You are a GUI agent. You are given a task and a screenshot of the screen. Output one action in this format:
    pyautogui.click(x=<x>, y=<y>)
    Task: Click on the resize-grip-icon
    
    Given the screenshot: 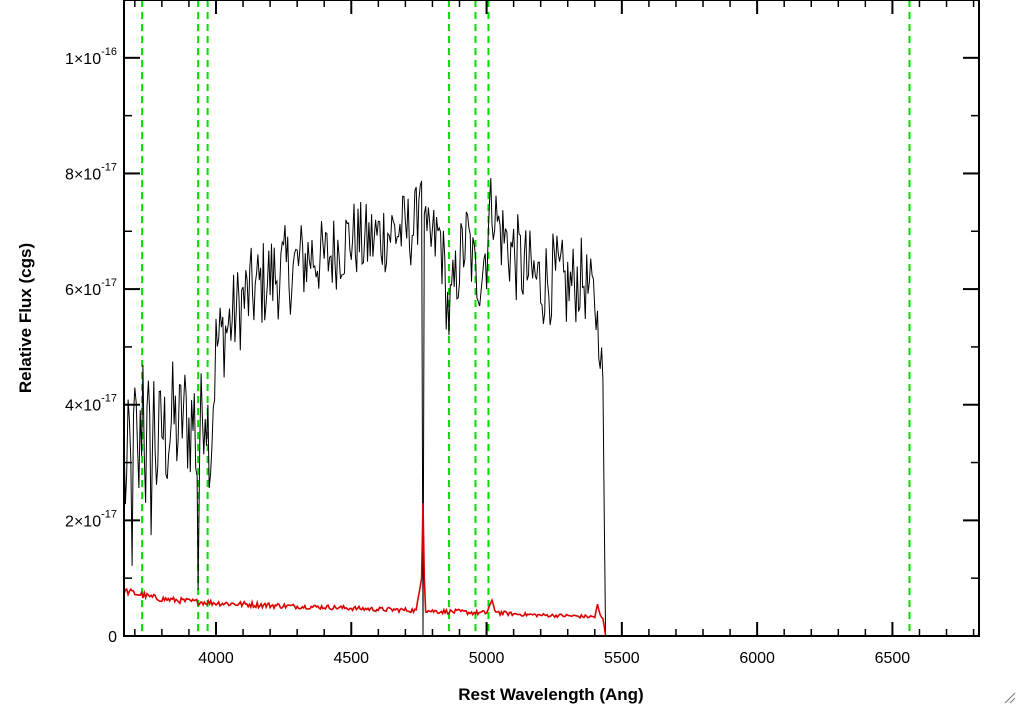 What is the action you would take?
    pyautogui.click(x=1009, y=697)
    